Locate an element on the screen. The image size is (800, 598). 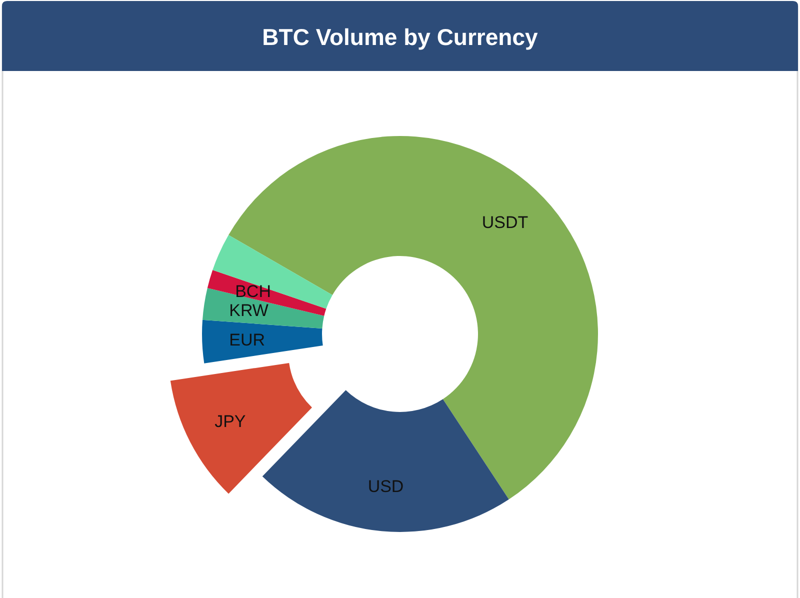
slice-label: EUR is located at coordinates (247, 340).